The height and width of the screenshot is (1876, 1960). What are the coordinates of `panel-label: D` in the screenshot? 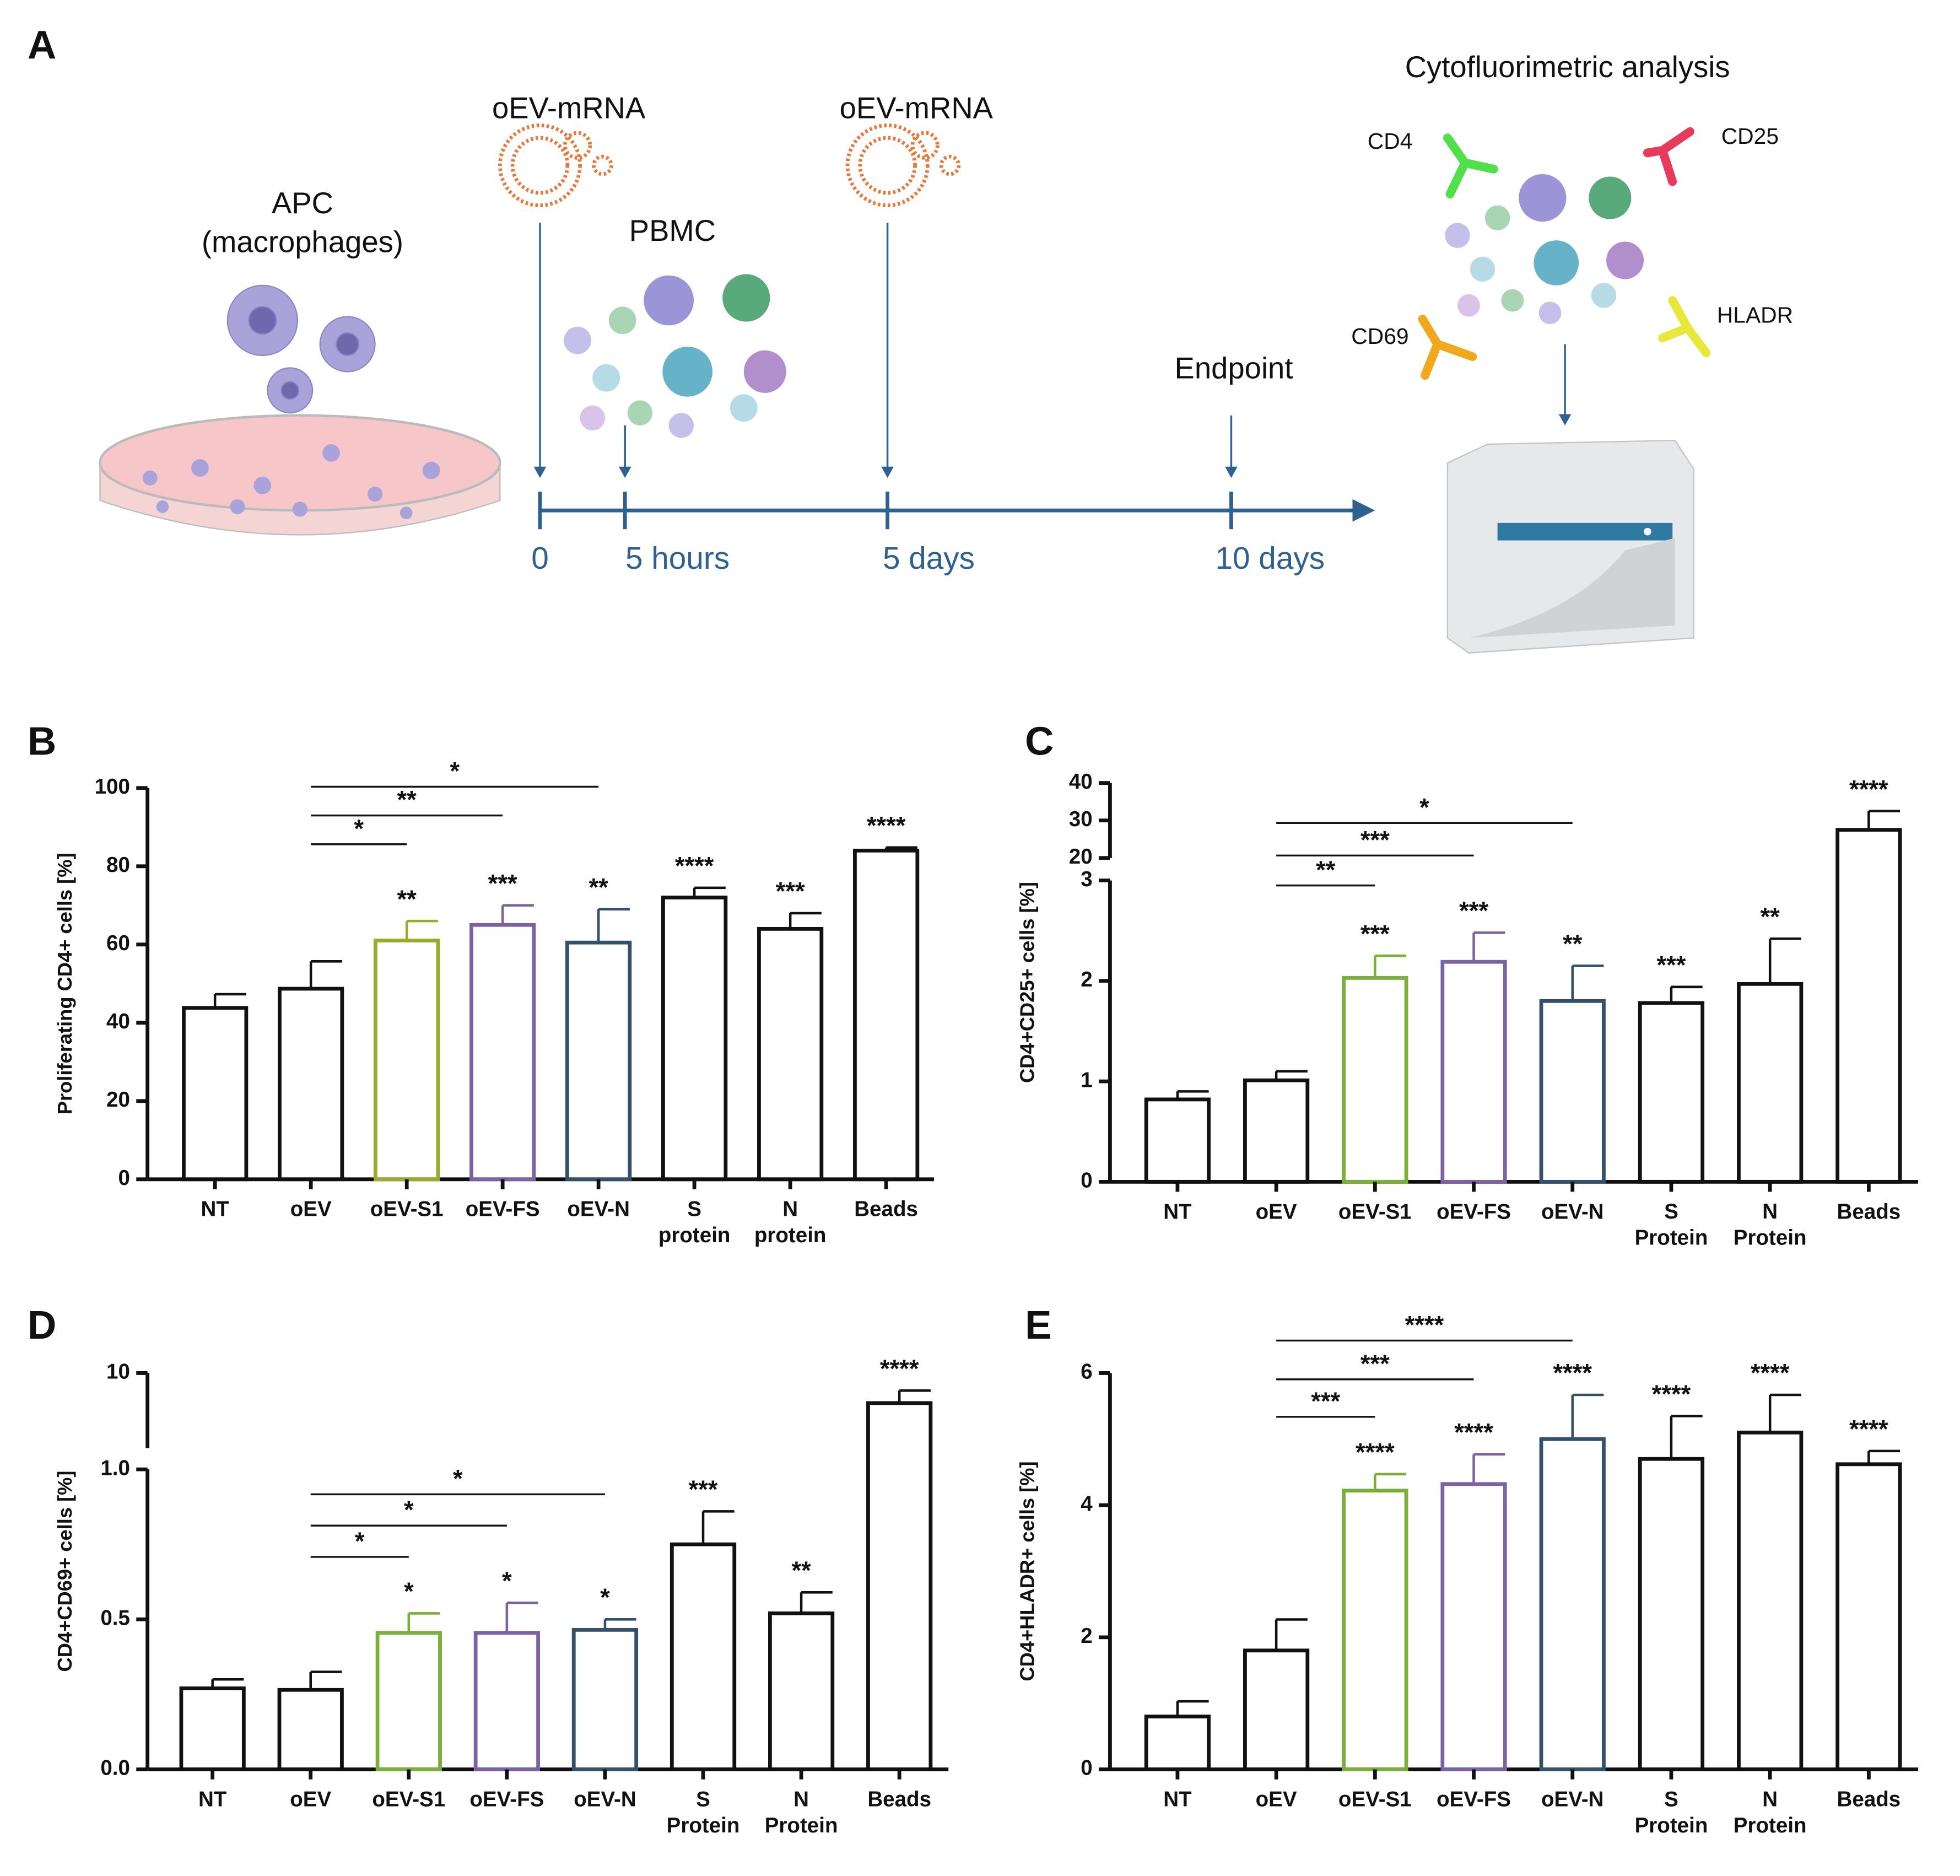 It's located at (42, 1325).